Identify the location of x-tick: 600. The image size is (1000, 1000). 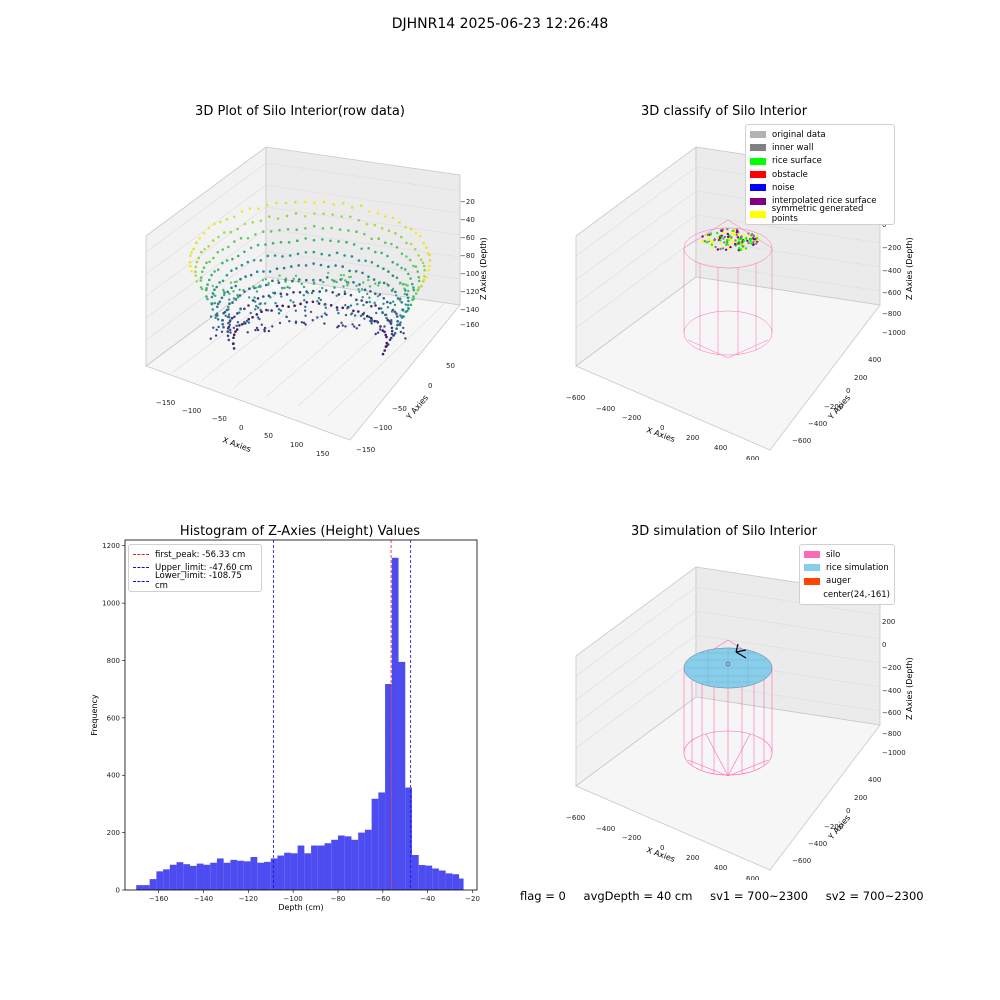
(752, 877).